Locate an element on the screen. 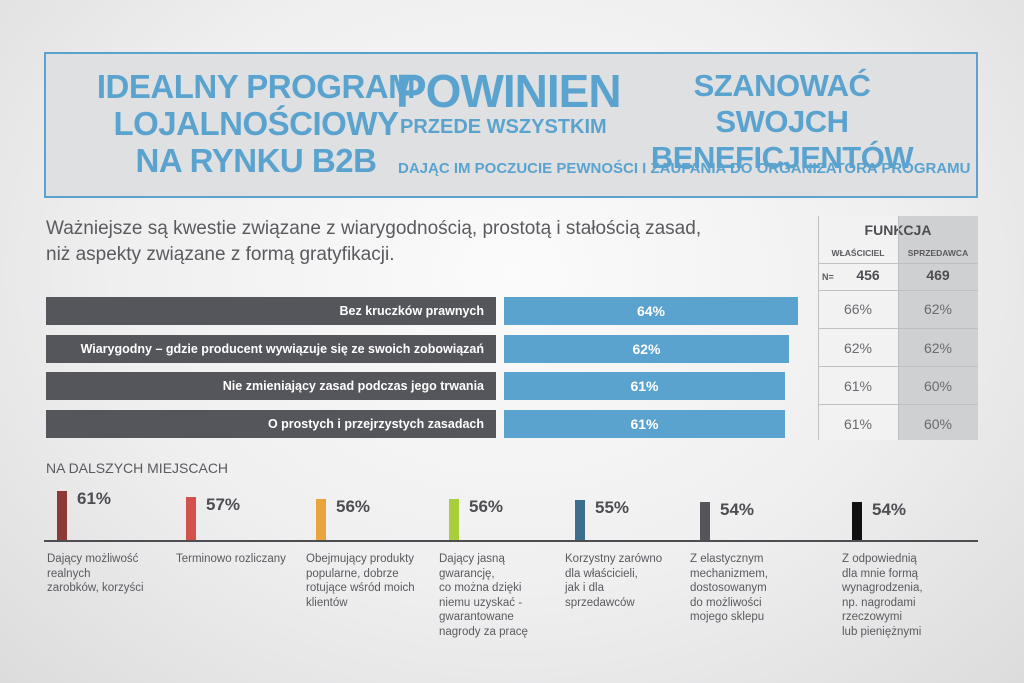 The width and height of the screenshot is (1024, 683). table-header-owner: WŁAŚCICIEL is located at coordinates (858, 253).